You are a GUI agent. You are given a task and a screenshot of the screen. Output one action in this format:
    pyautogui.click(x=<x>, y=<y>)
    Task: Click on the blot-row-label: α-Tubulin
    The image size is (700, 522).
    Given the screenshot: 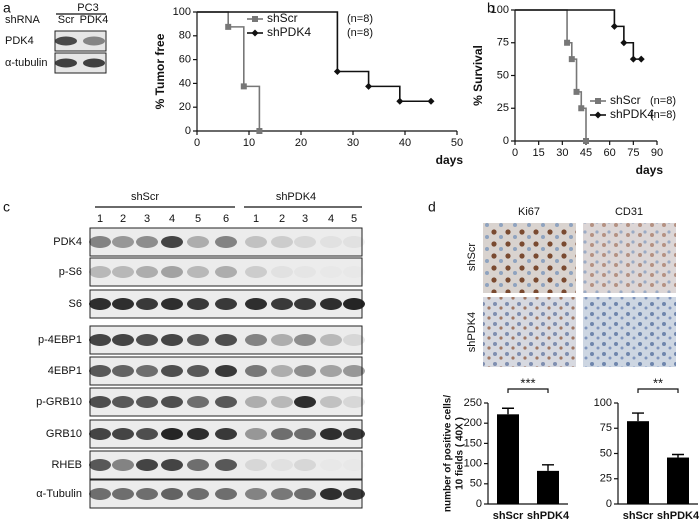 What is the action you would take?
    pyautogui.click(x=59, y=494)
    